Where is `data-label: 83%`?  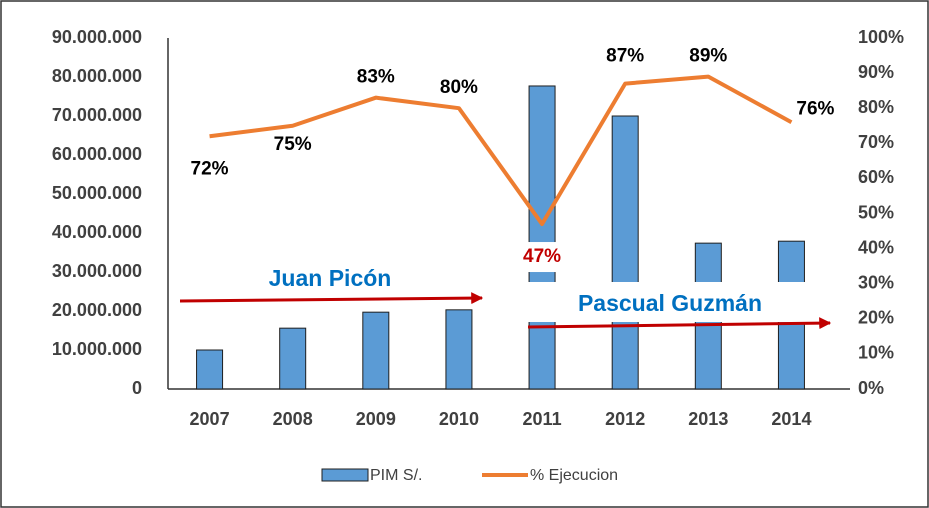 data-label: 83% is located at coordinates (376, 77).